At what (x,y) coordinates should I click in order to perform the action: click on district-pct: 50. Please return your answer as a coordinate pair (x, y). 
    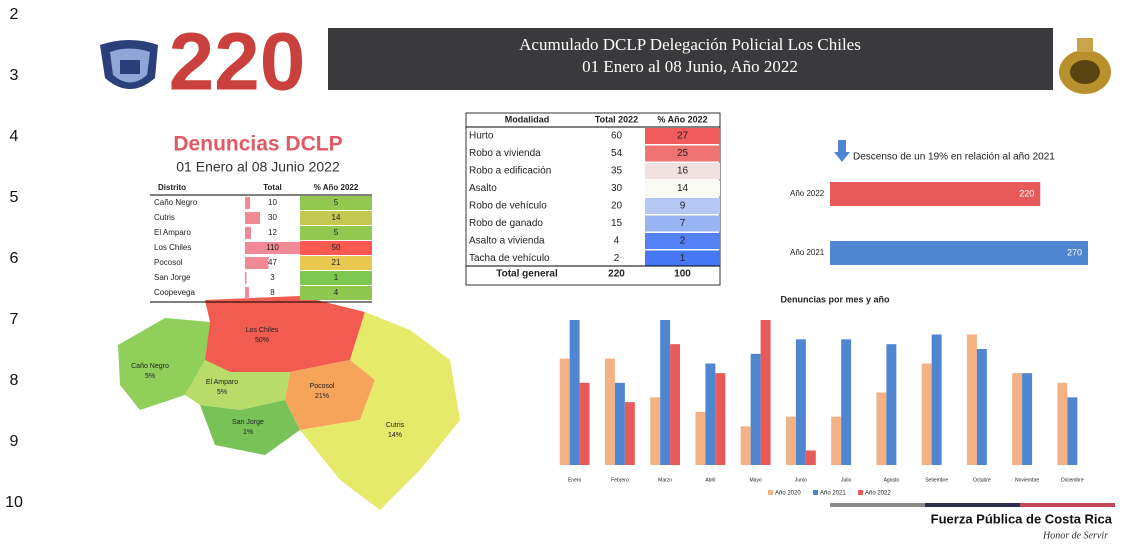
    Looking at the image, I should click on (336, 247).